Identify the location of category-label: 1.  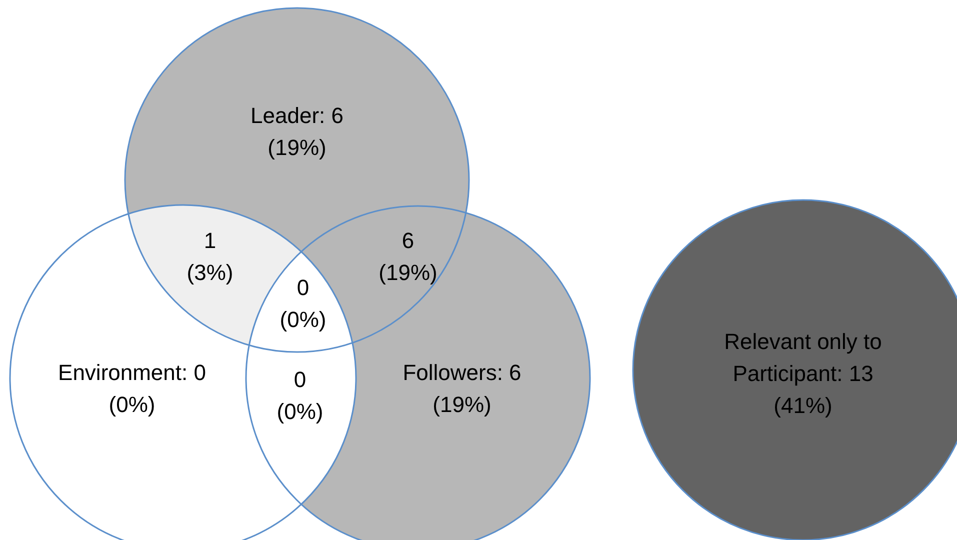
(210, 241).